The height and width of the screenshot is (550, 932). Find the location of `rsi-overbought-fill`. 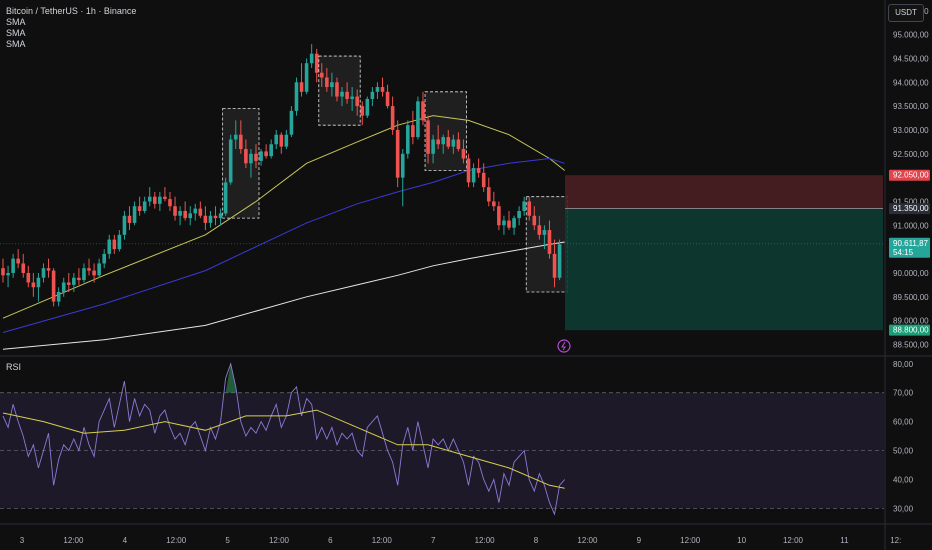

rsi-overbought-fill is located at coordinates (231, 378).